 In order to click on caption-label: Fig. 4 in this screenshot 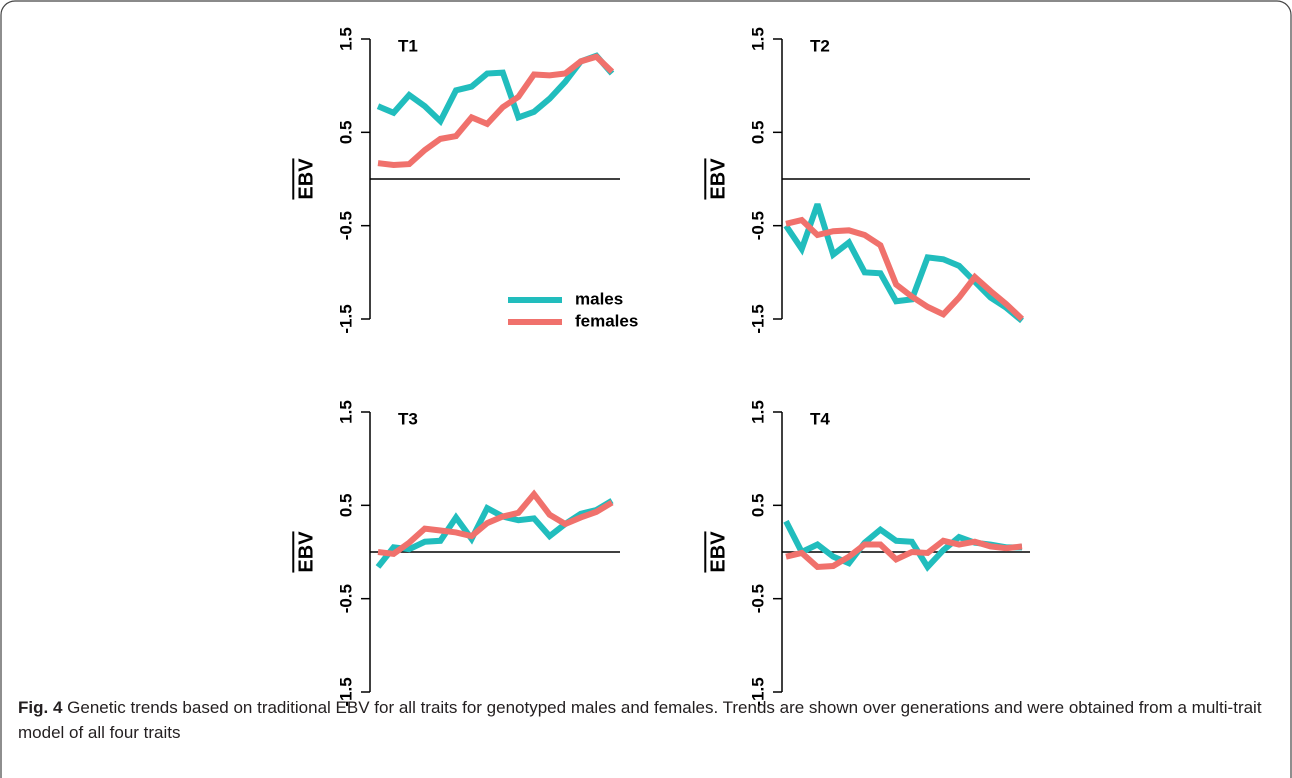, I will do `click(40, 707)`.